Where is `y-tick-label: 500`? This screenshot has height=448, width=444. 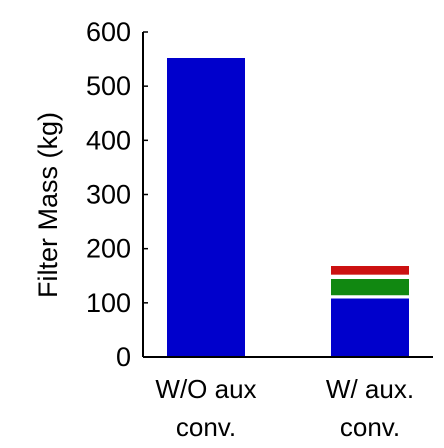 y-tick-label: 500 is located at coordinates (108, 86).